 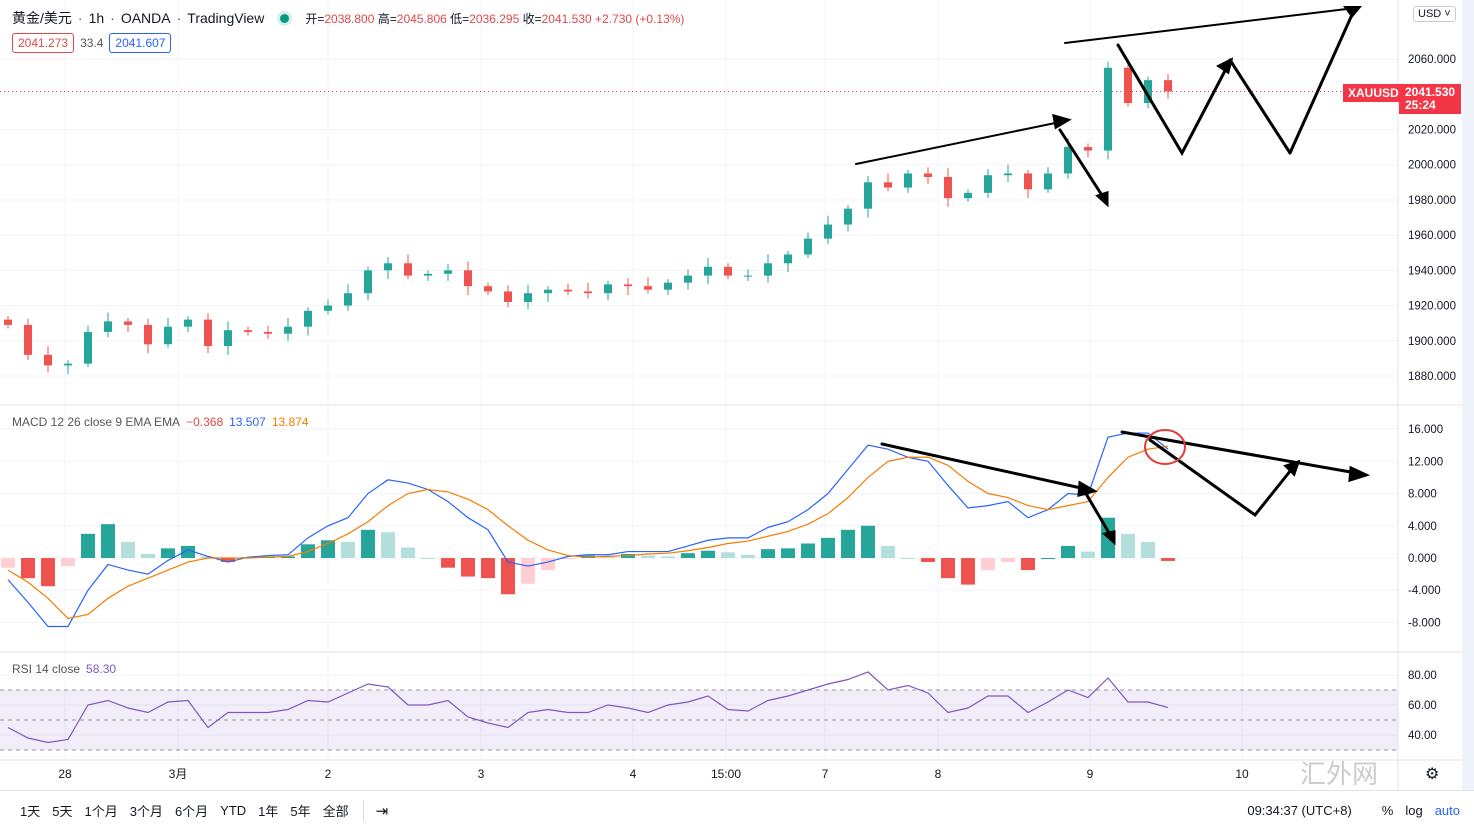 What do you see at coordinates (1425, 430) in the screenshot?
I see `macd-tick-label: 16.000` at bounding box center [1425, 430].